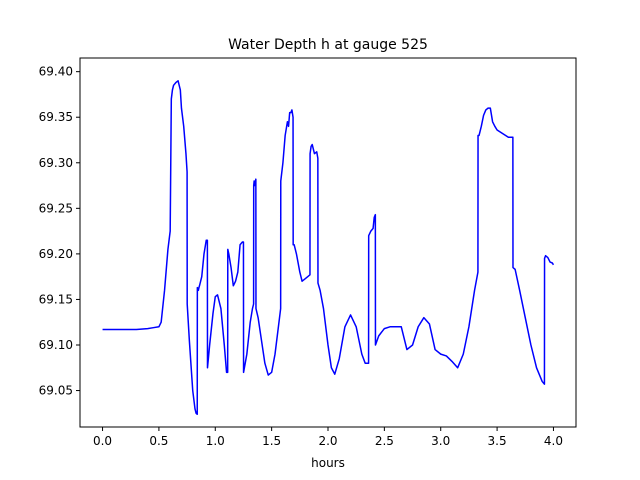  What do you see at coordinates (56, 391) in the screenshot?
I see `y-tick-label: 69.05` at bounding box center [56, 391].